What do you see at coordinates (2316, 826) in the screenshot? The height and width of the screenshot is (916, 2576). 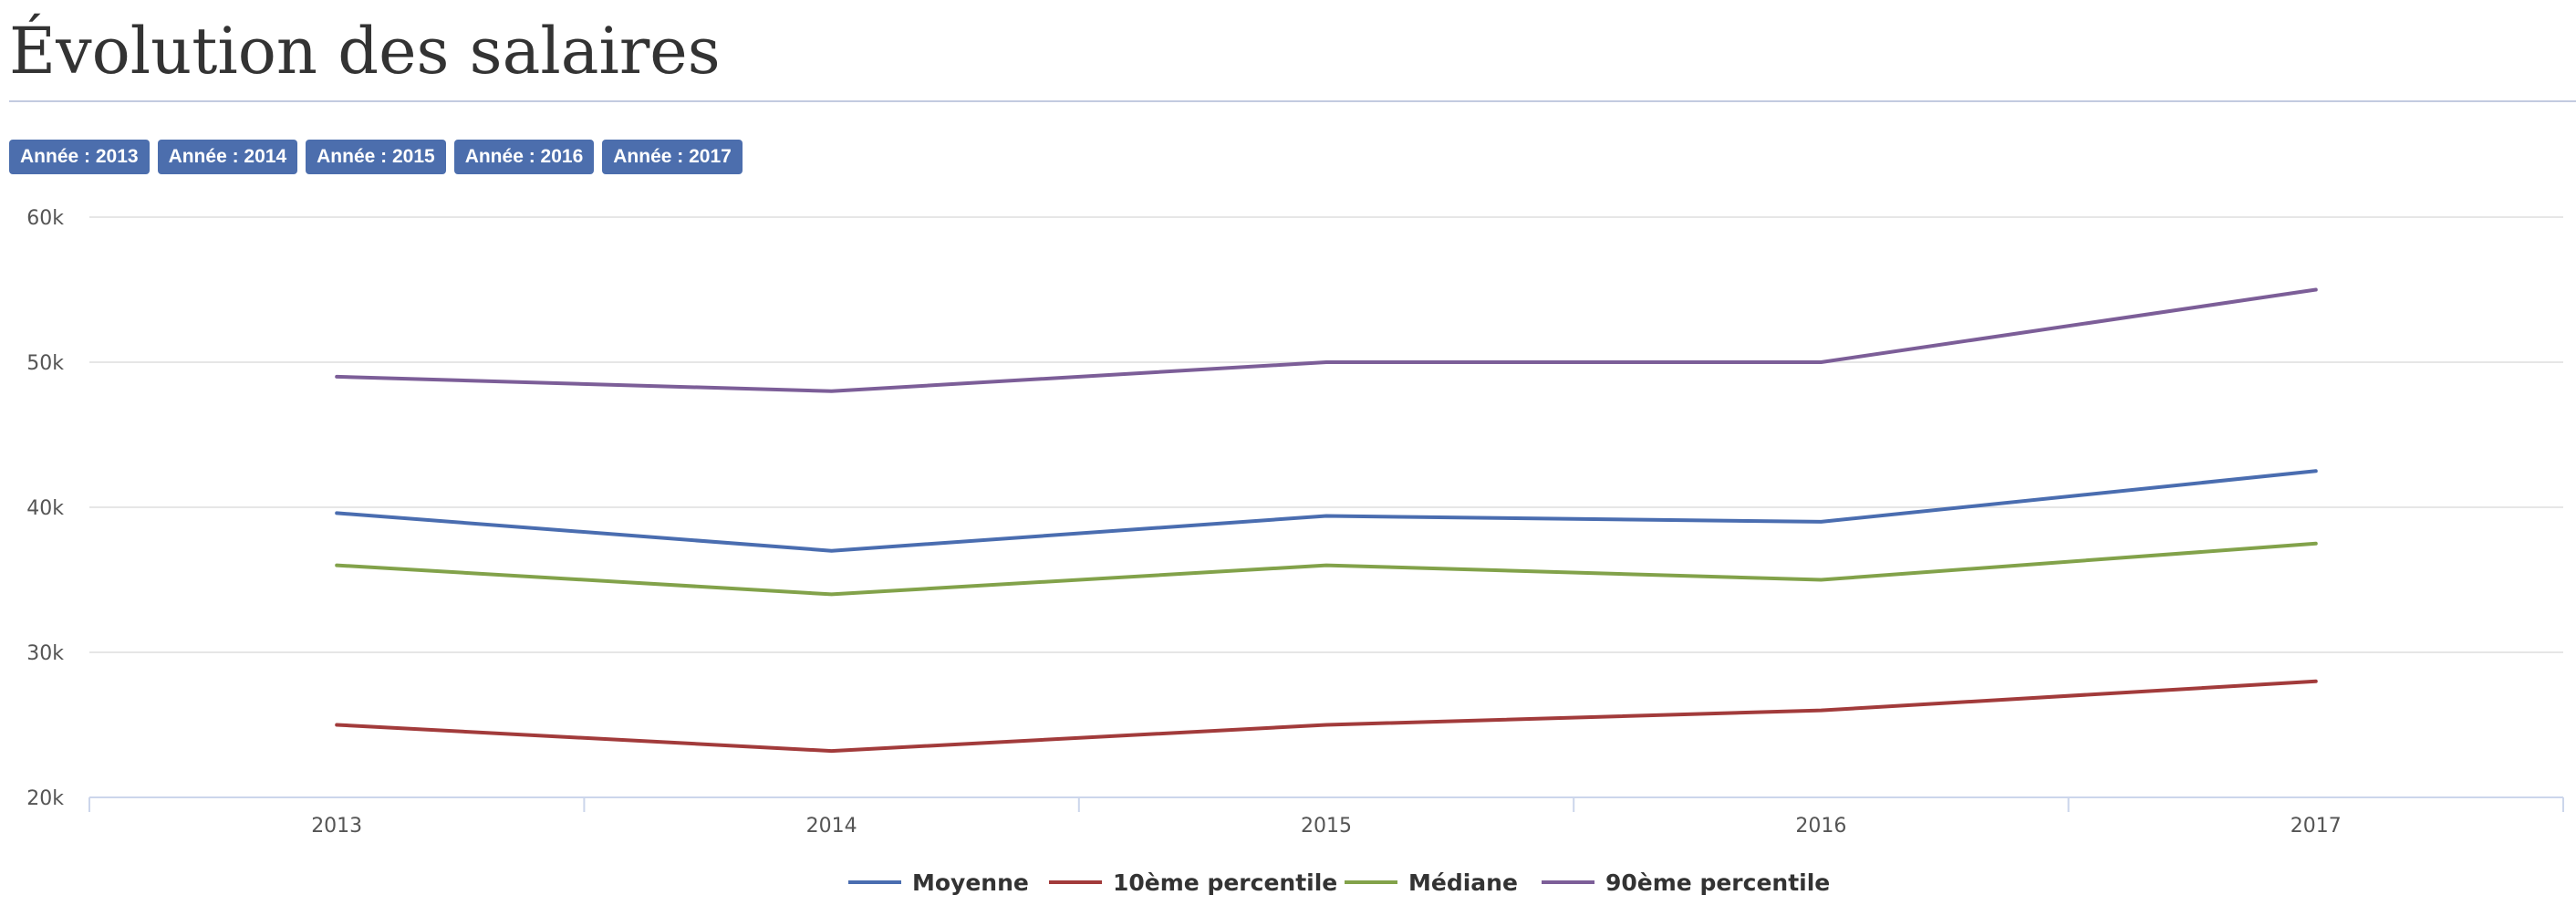 I see `x-tick-label: 2017` at bounding box center [2316, 826].